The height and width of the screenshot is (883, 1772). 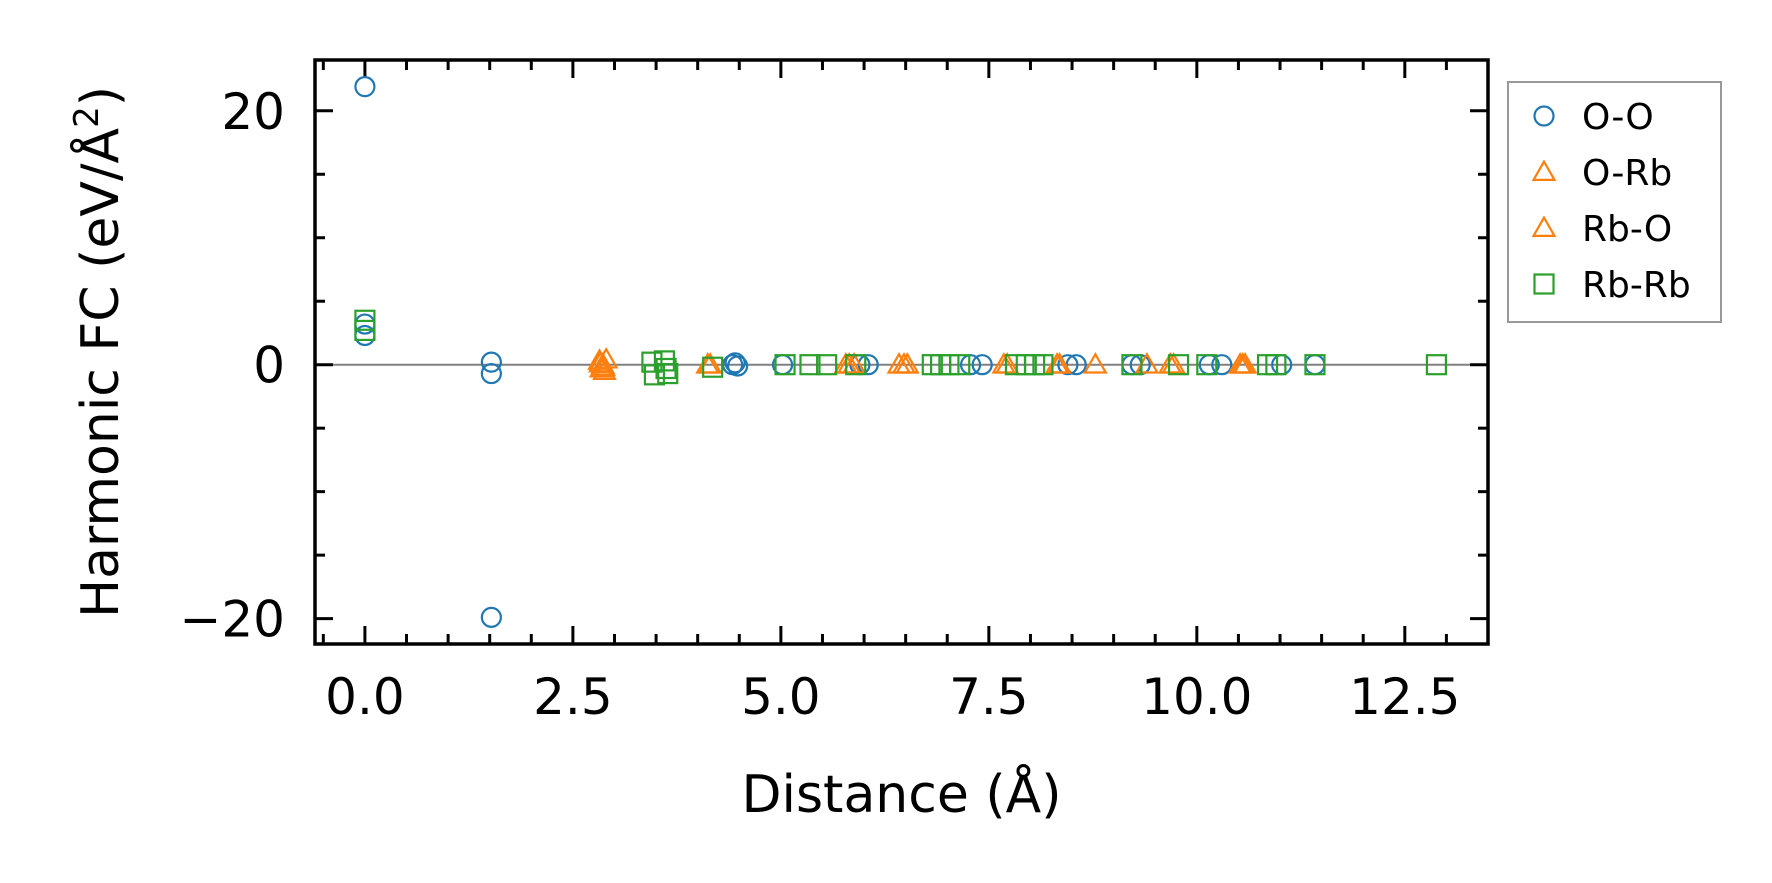 I want to click on x-tick-labels: 0.0 2.5 5.0 7.5 10.0 12.5, so click(x=892, y=697).